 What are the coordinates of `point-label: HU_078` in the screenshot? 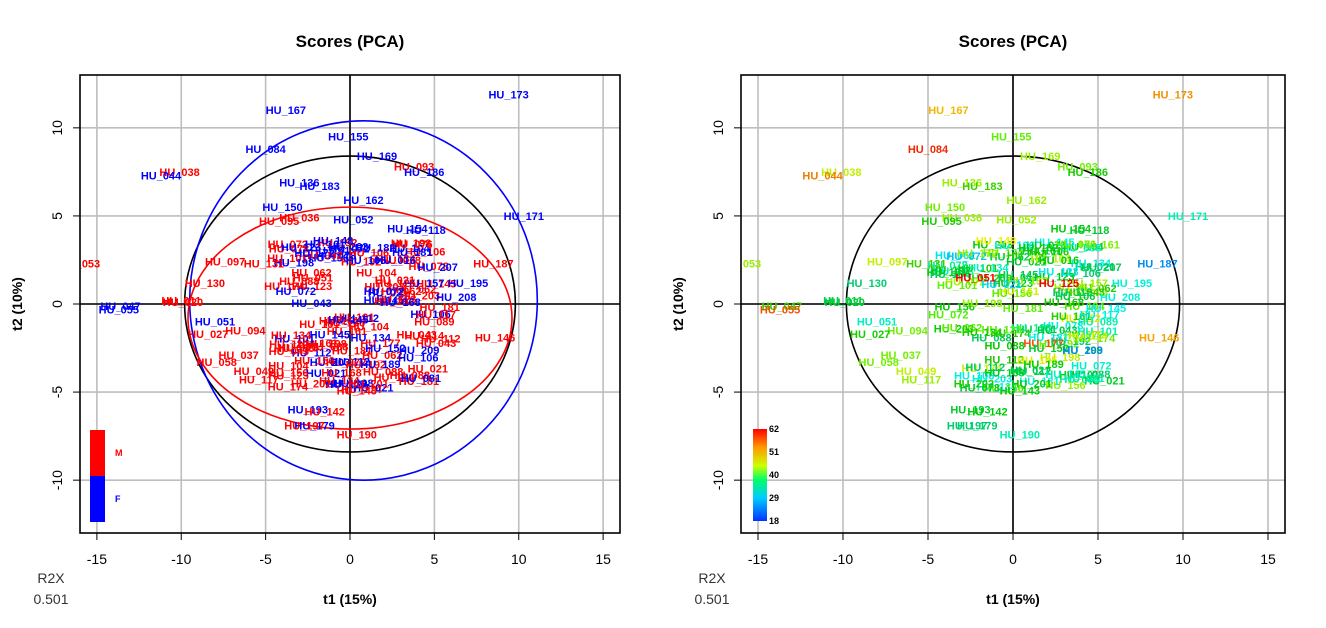 It's located at (401, 261).